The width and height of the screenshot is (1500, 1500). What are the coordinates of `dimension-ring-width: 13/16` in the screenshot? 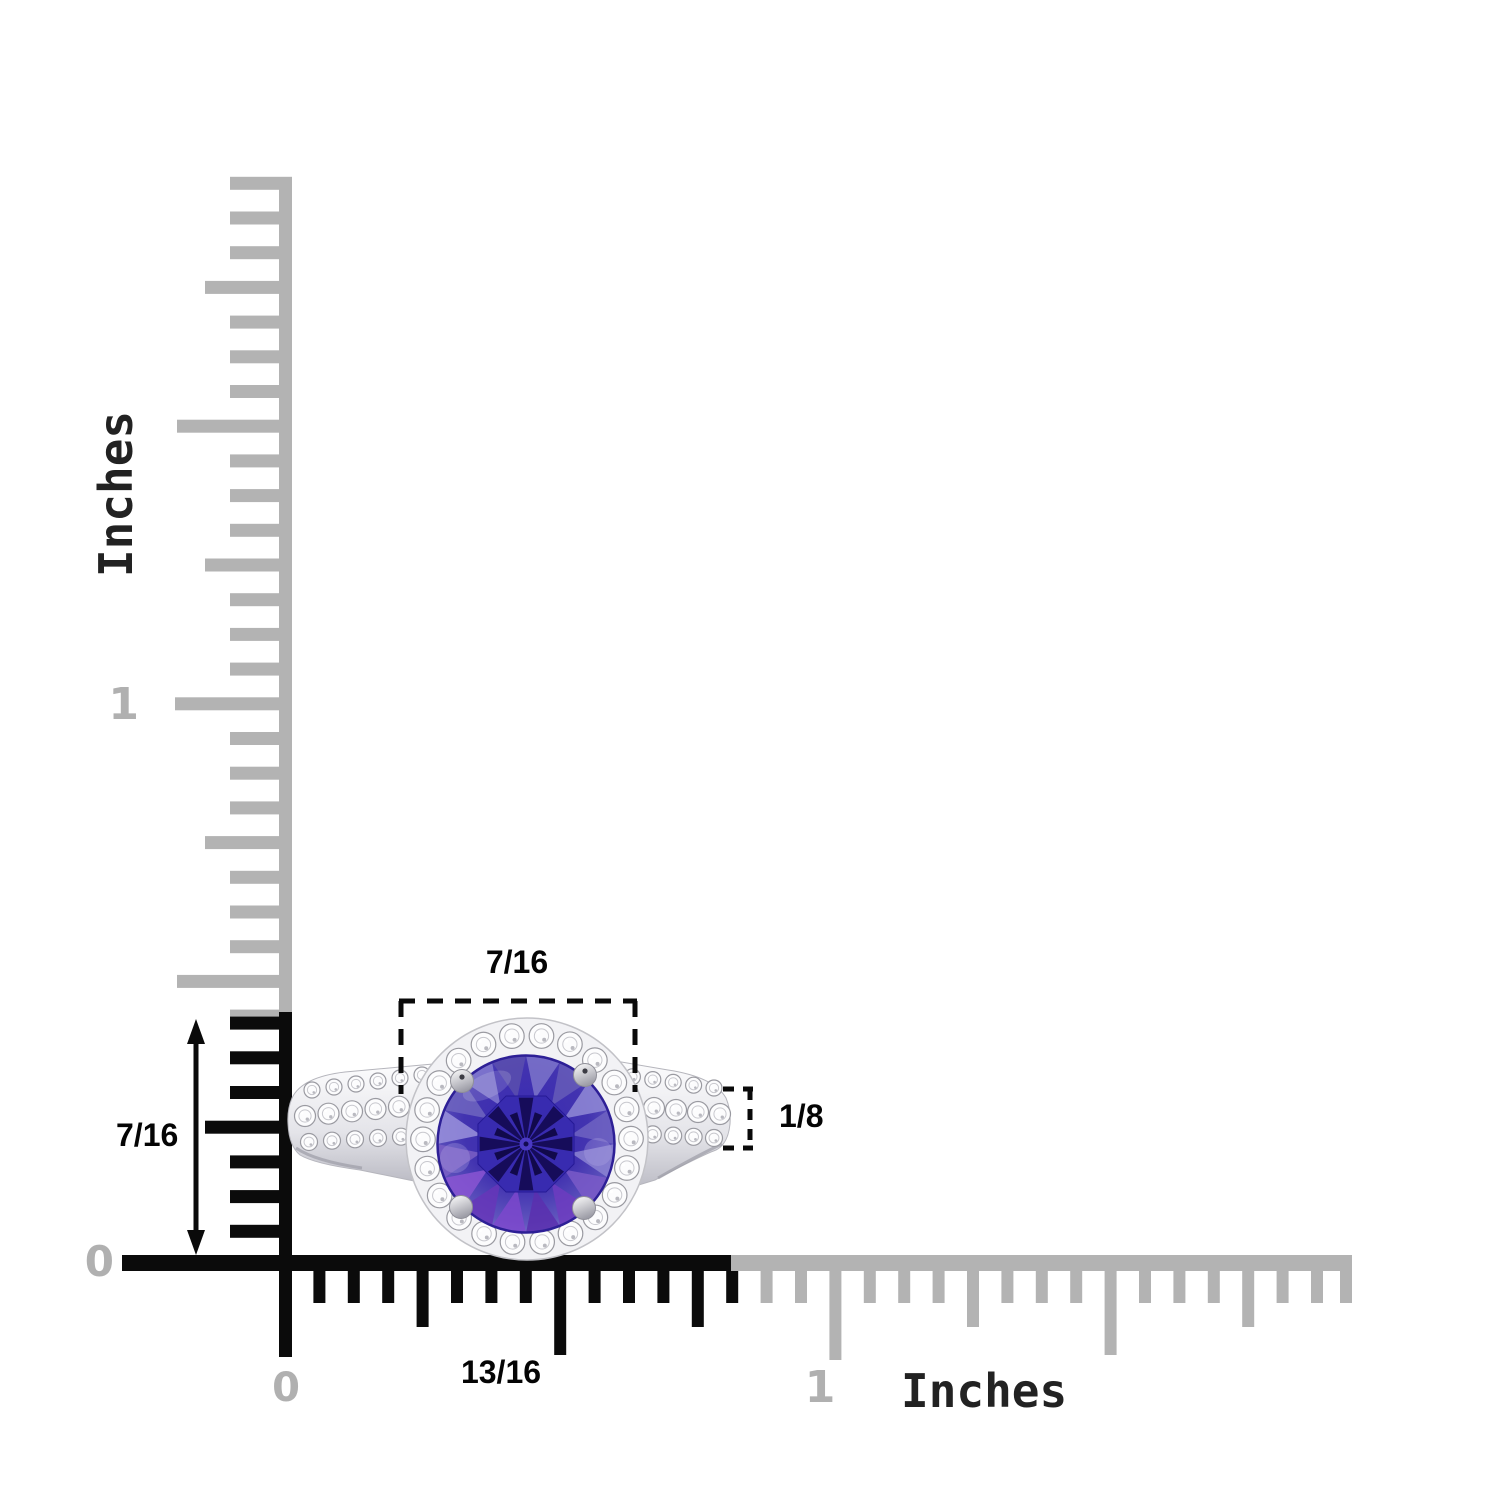 It's located at (501, 1372).